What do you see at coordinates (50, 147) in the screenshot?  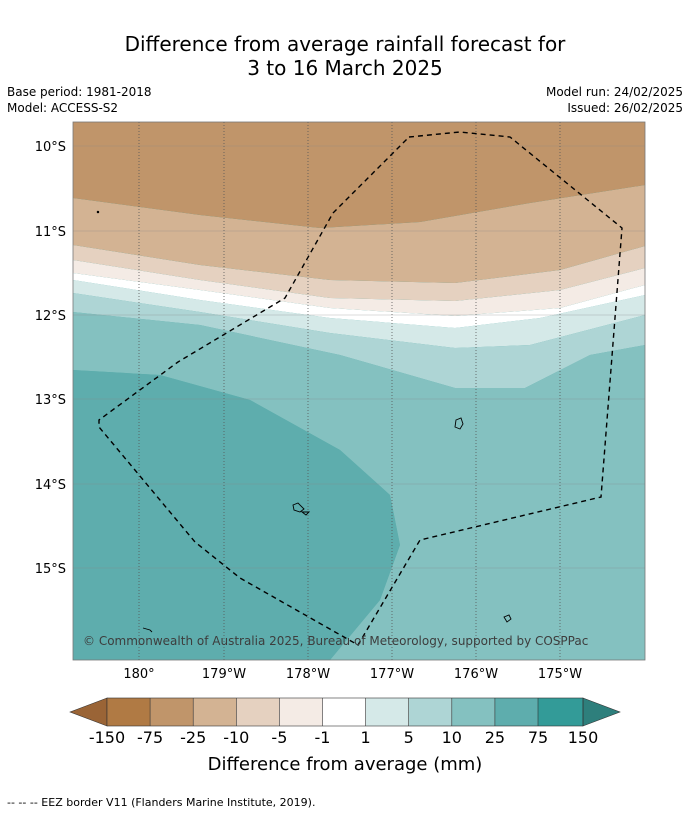 I see `lat-label: 10°S` at bounding box center [50, 147].